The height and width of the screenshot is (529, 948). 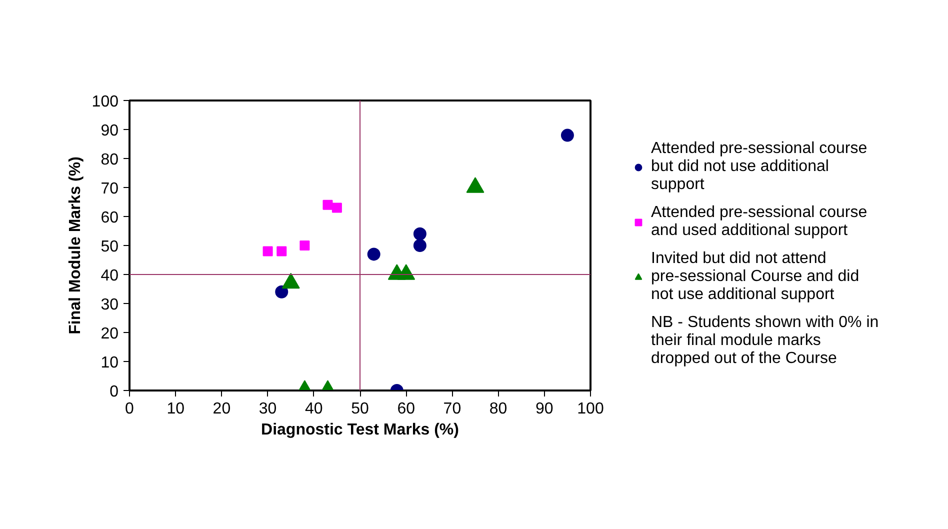 I want to click on x-tick-label: 90, so click(x=545, y=409).